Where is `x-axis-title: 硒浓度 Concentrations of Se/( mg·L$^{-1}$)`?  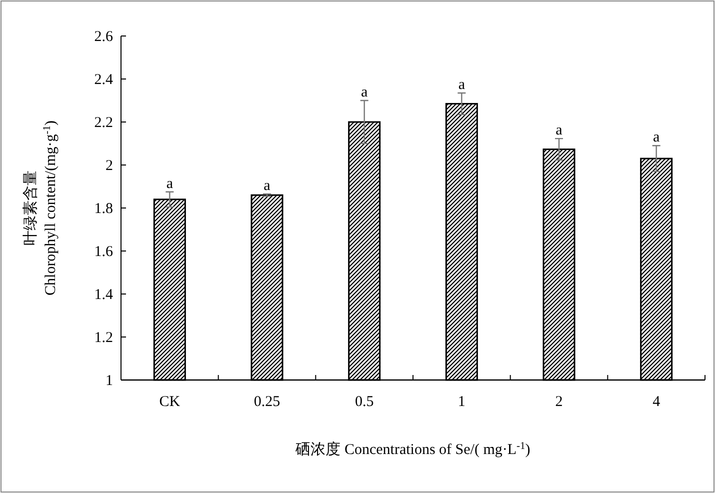
x-axis-title: 硒浓度 Concentrations of Se/( mg·L$^{-1}$) is located at coordinates (412, 449).